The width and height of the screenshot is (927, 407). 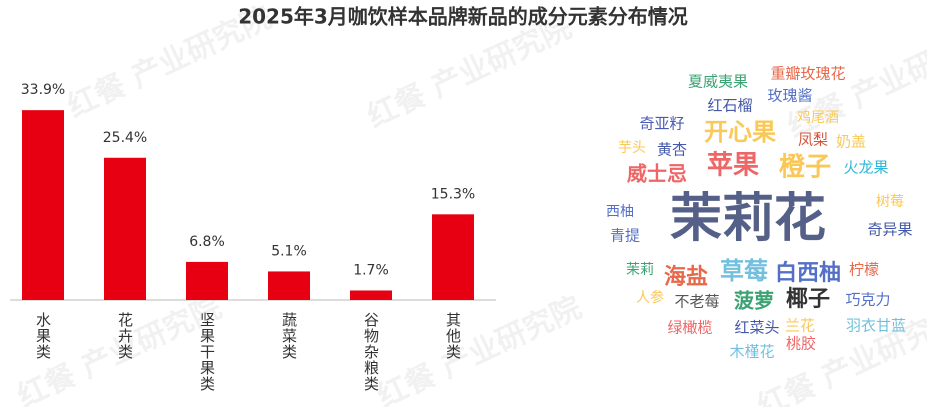 What do you see at coordinates (808, 273) in the screenshot?
I see `word: 白西柚` at bounding box center [808, 273].